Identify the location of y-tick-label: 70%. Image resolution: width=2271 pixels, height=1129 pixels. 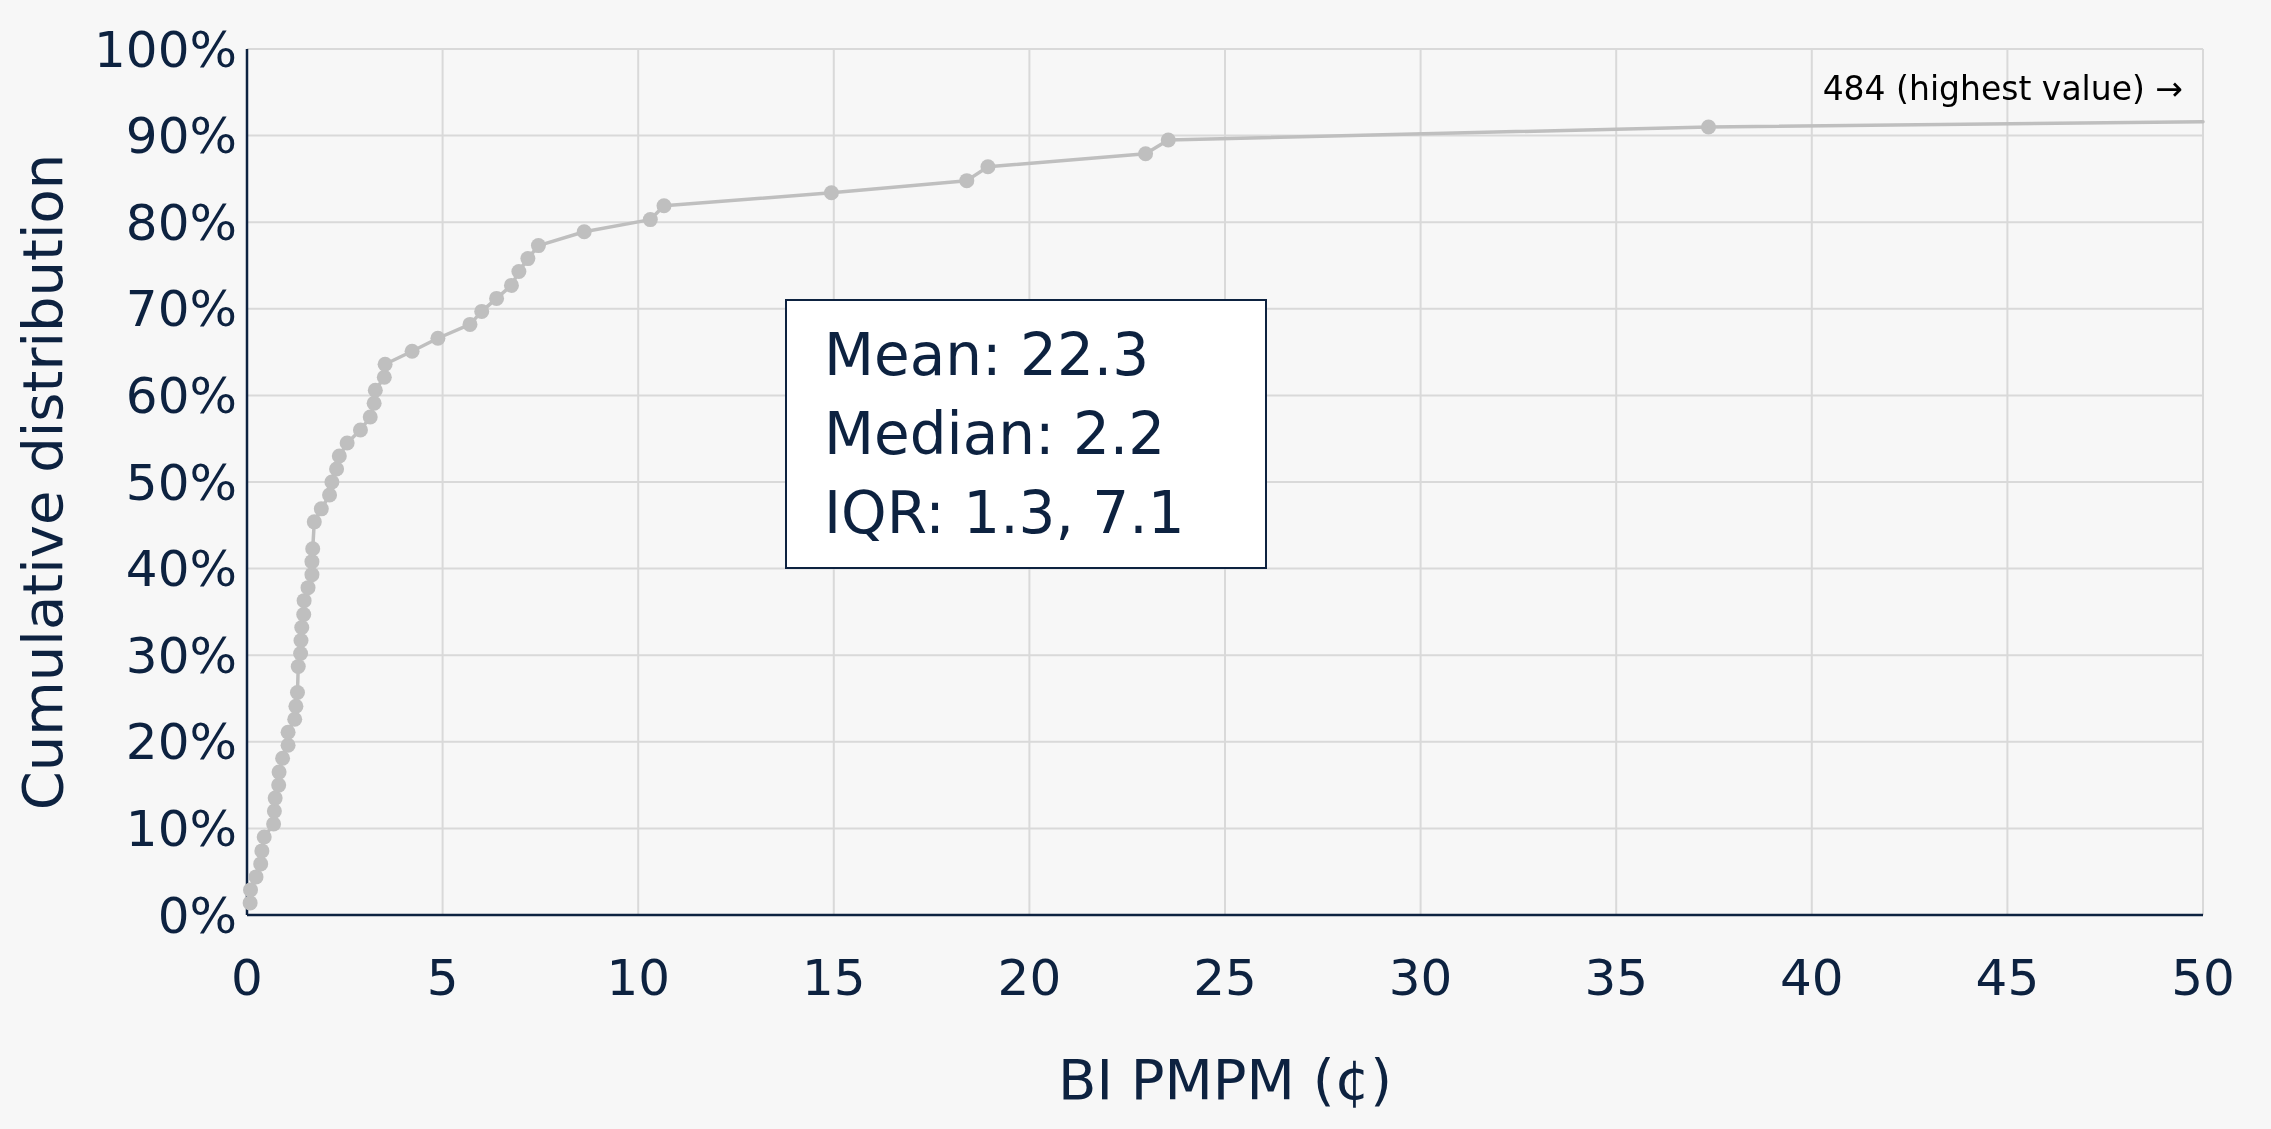
(181, 309).